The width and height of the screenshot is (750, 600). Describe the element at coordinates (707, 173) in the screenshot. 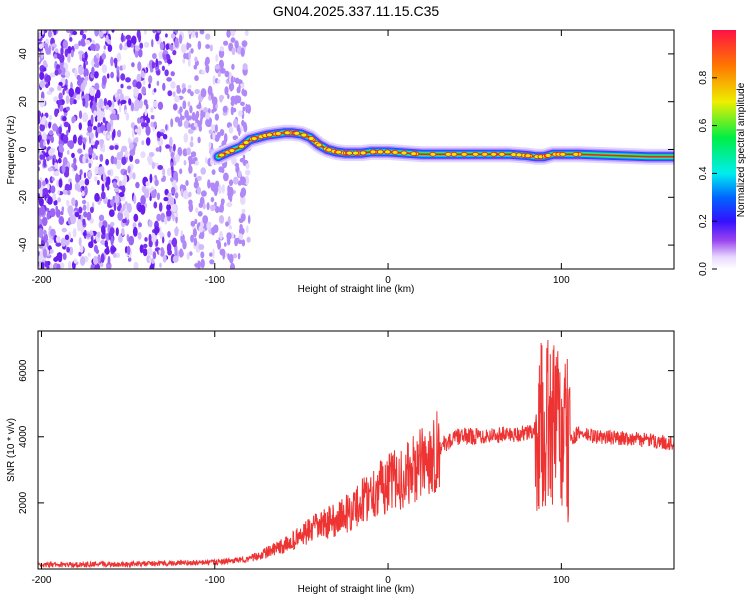

I see `colorbar-ticks: 0.0 0.2 0.4 0.6 0.8` at that location.